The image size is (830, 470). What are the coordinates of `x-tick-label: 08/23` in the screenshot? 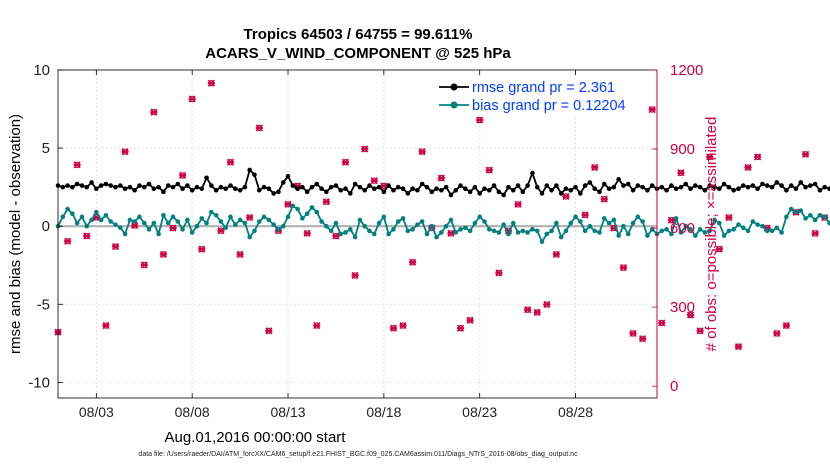 It's located at (479, 412).